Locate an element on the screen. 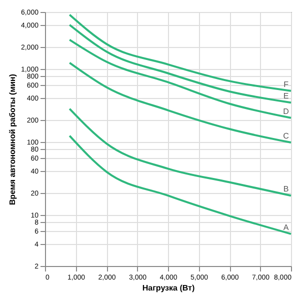  series-label: D is located at coordinates (286, 111).